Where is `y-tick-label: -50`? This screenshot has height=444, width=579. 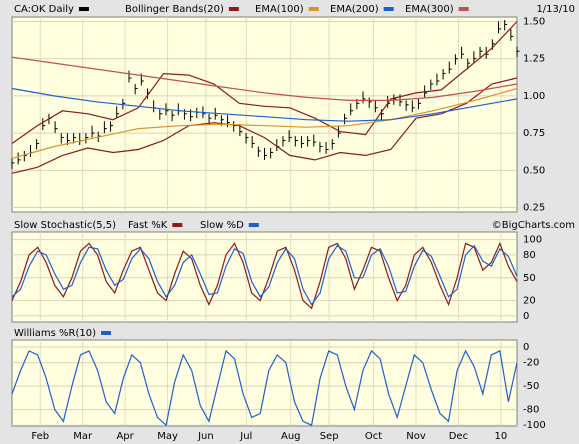
y-tick-label: -50 is located at coordinates (531, 386).